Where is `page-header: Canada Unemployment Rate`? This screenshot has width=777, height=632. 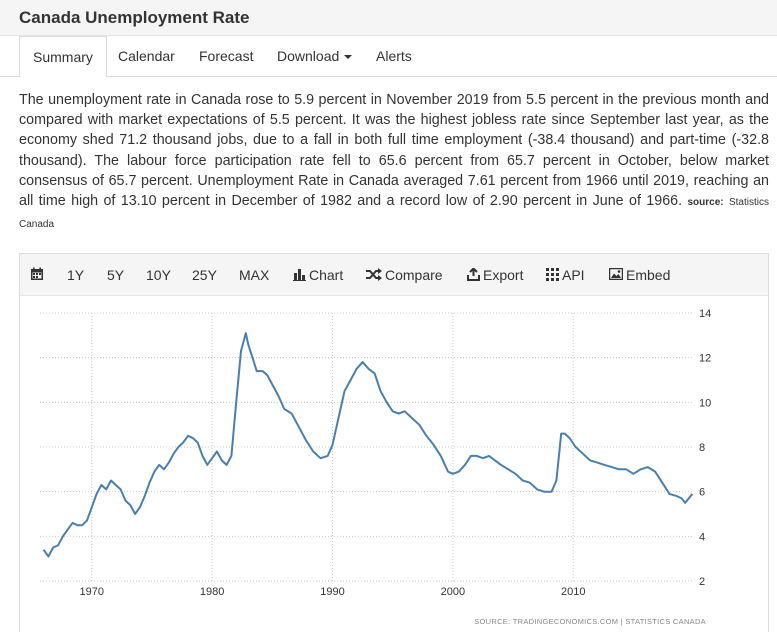 page-header: Canada Unemployment Rate is located at coordinates (388, 18).